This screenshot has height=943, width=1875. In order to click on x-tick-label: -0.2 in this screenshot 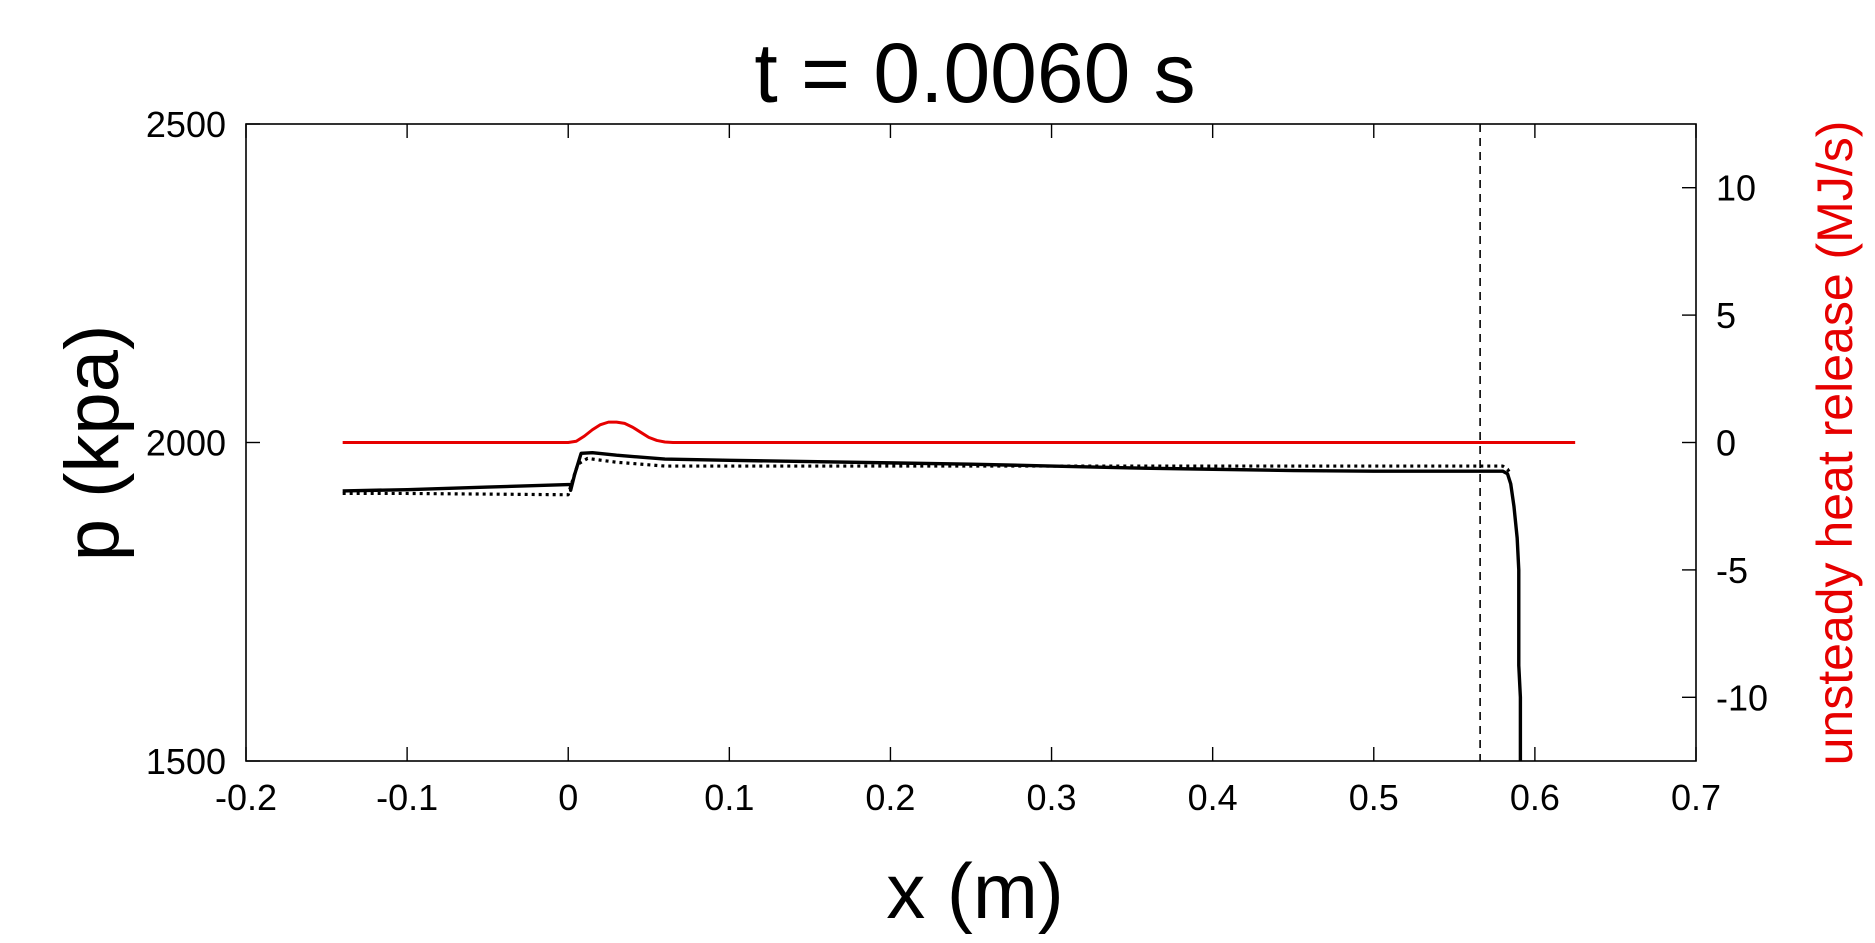, I will do `click(246, 797)`.